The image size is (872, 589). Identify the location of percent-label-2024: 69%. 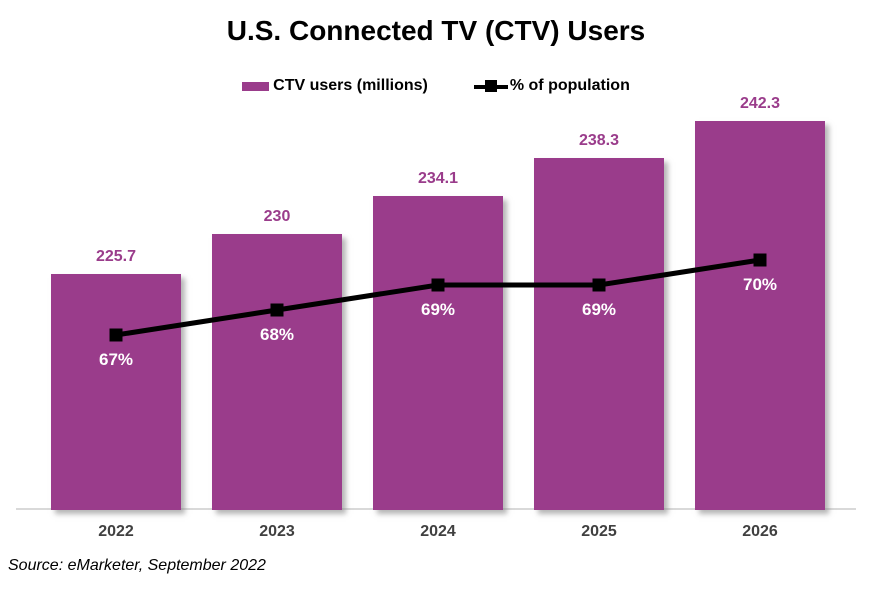
(438, 309).